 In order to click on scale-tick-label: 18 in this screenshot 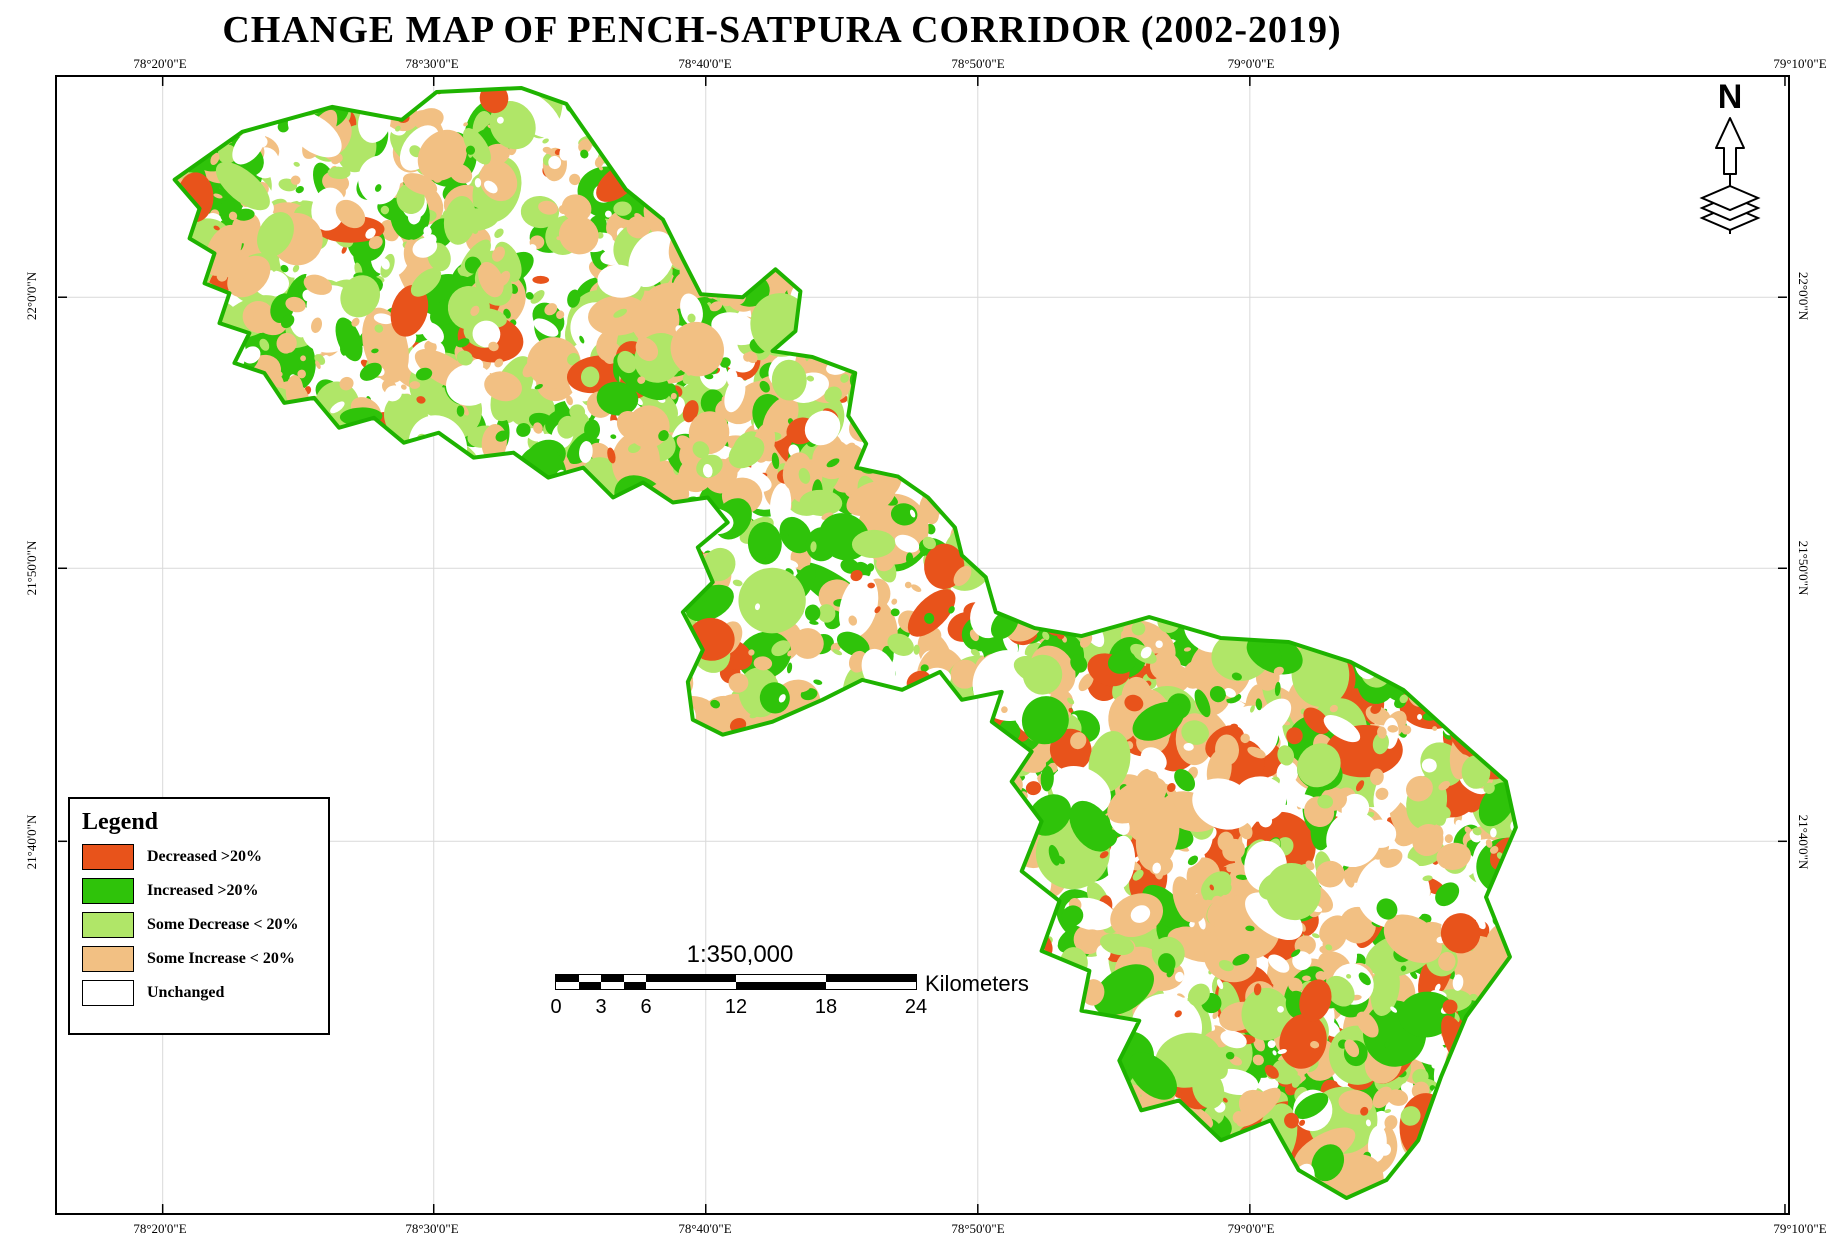, I will do `click(826, 1007)`.